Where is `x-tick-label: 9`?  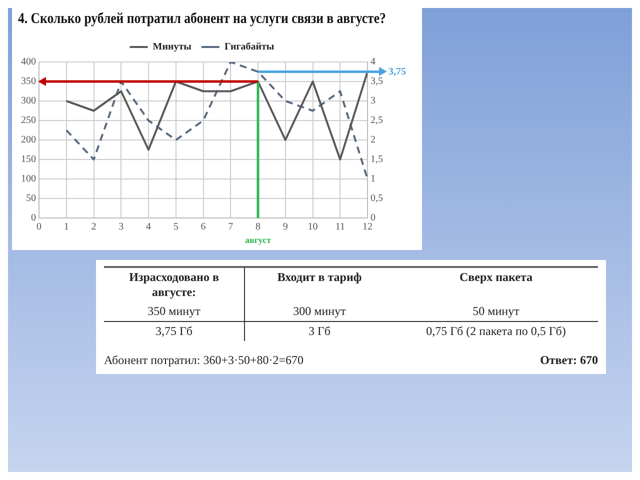
x-tick-label: 9 is located at coordinates (285, 227).